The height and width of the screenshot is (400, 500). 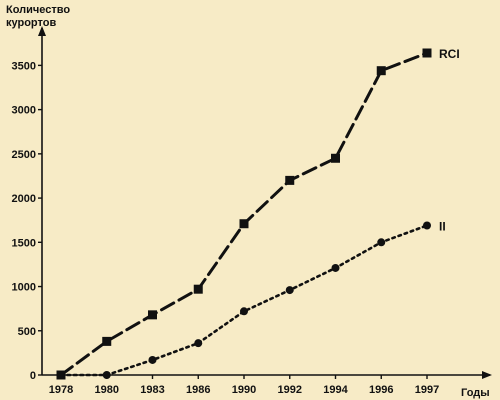 What do you see at coordinates (152, 390) in the screenshot?
I see `x-tick-label: 1983` at bounding box center [152, 390].